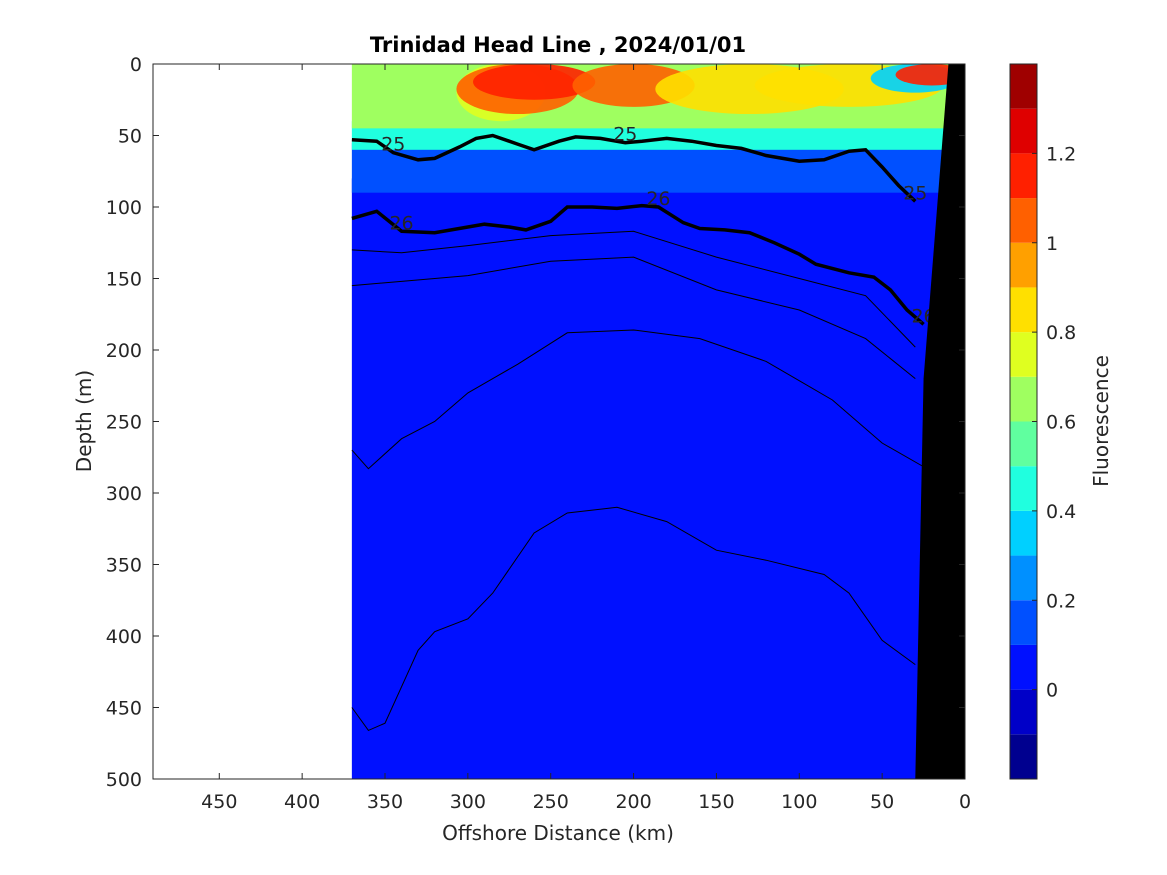  What do you see at coordinates (1052, 691) in the screenshot?
I see `colorbar-tick-label: 0` at bounding box center [1052, 691].